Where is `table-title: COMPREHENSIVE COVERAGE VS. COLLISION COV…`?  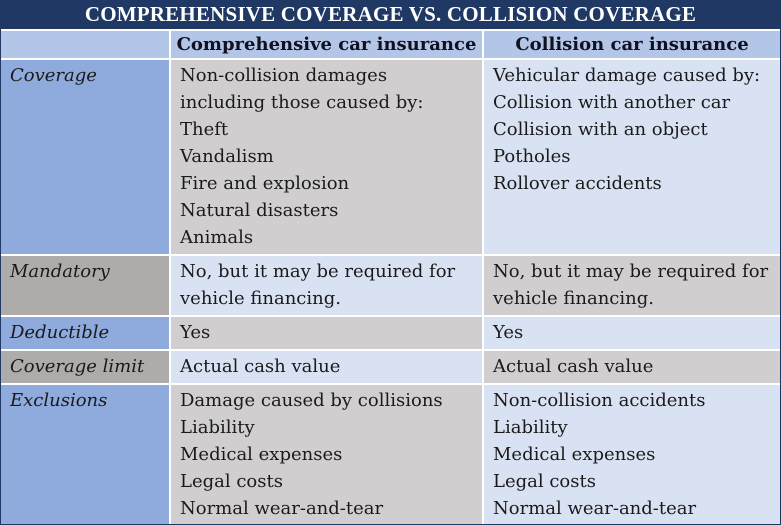
table-title: COMPREHENSIVE COVERAGE VS. COLLISION COV… is located at coordinates (390, 14).